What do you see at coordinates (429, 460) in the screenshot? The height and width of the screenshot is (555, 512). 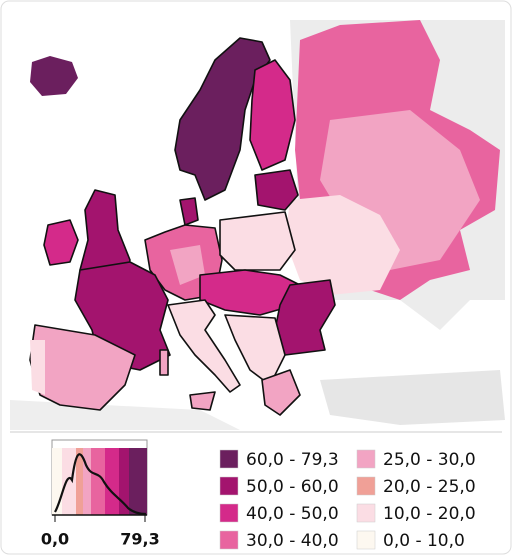 I see `legend-label: 25,0 - 30,0` at bounding box center [429, 460].